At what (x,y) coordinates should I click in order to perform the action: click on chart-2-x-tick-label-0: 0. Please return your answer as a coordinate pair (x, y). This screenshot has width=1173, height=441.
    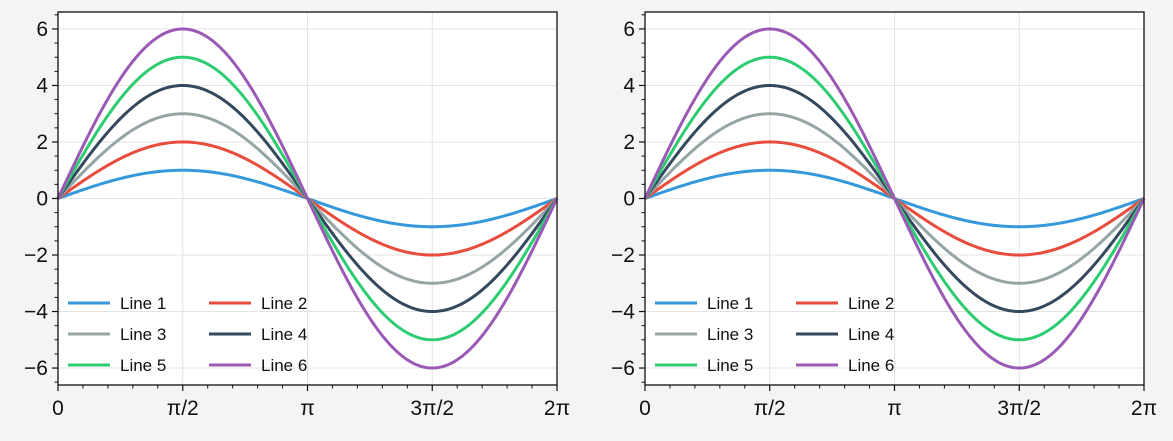
    Looking at the image, I should click on (645, 408).